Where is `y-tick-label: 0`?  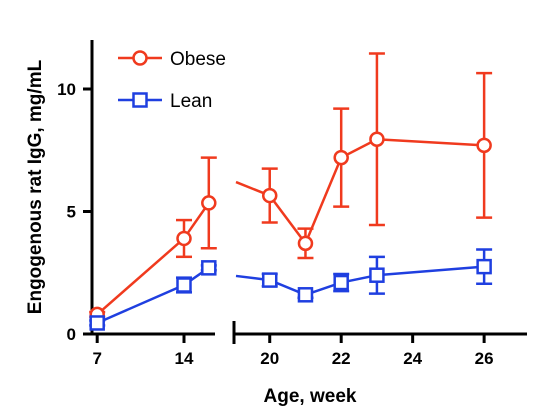
y-tick-label: 0 is located at coordinates (71, 334).